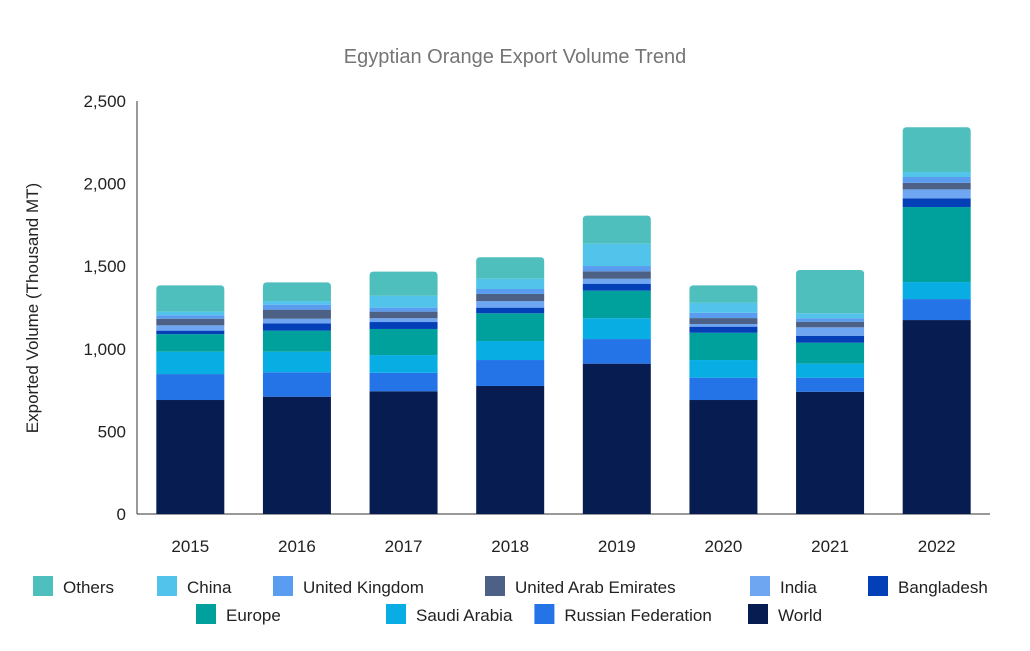  I want to click on legend-item-india: India, so click(783, 586).